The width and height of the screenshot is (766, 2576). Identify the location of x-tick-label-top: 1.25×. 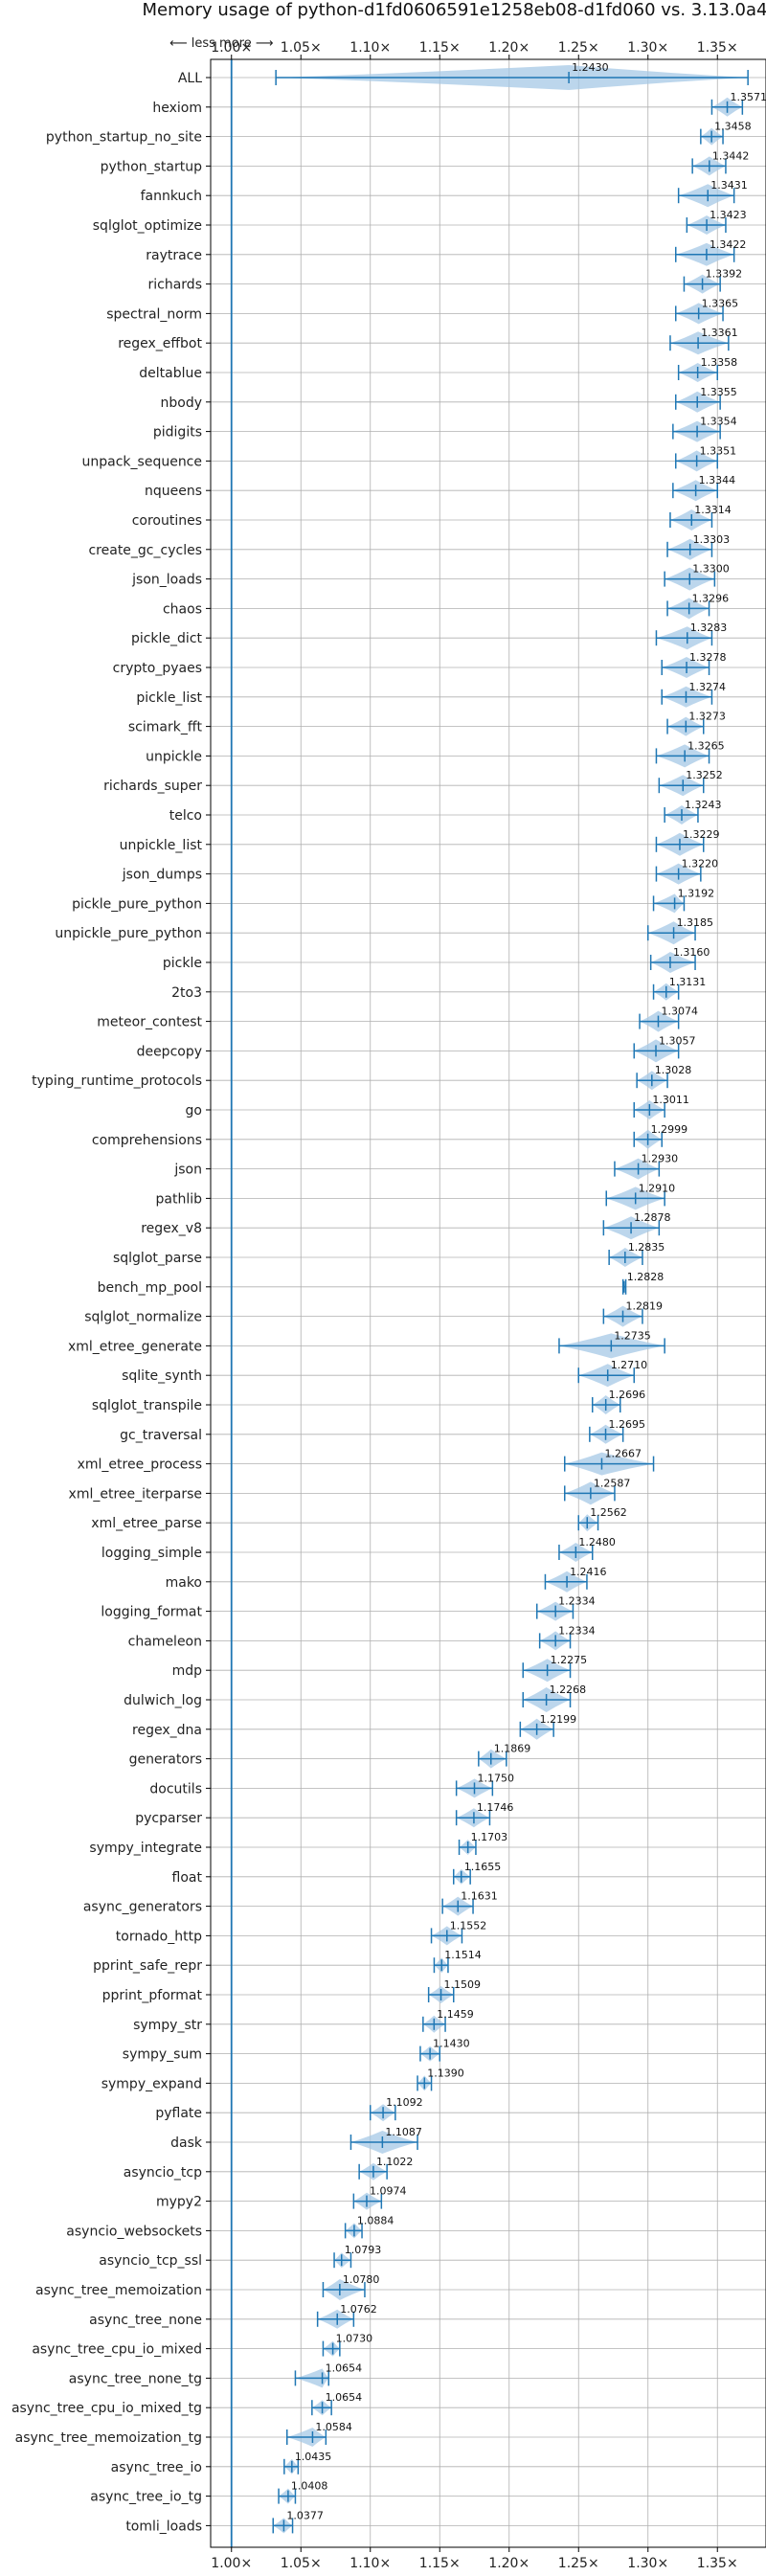
(579, 48).